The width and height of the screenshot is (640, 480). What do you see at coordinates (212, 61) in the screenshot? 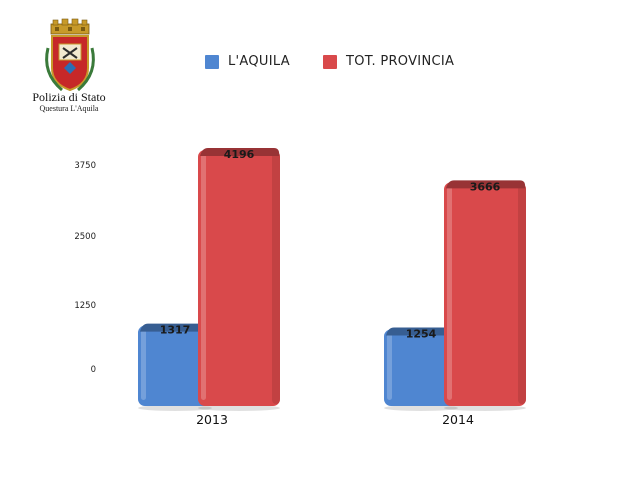
I see `legend-swatch-laquila` at bounding box center [212, 61].